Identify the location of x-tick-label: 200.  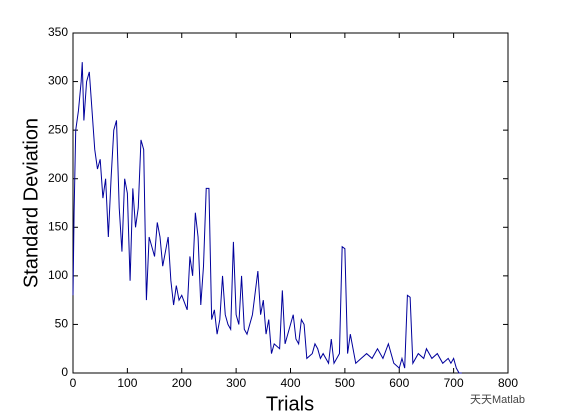
(182, 383).